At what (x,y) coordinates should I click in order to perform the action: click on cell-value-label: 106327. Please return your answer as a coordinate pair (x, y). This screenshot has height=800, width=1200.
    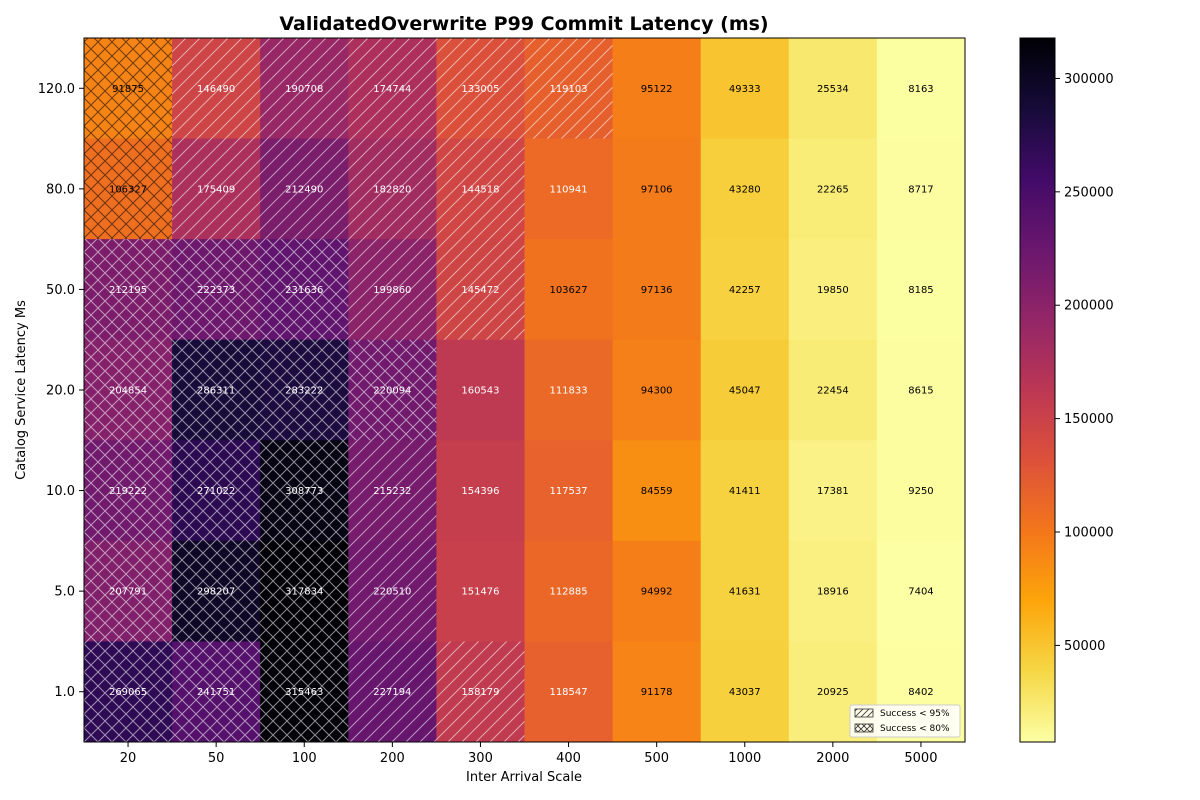
    Looking at the image, I should click on (128, 189).